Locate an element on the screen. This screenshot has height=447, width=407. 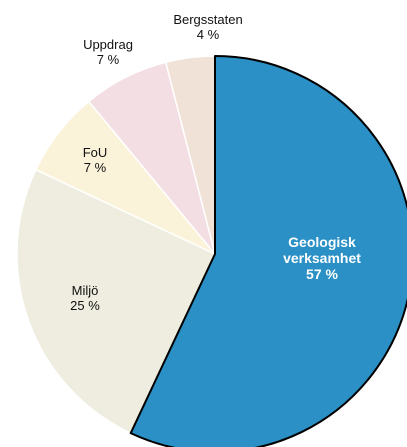
category-name: Geologisk verksamhet is located at coordinates (322, 250).